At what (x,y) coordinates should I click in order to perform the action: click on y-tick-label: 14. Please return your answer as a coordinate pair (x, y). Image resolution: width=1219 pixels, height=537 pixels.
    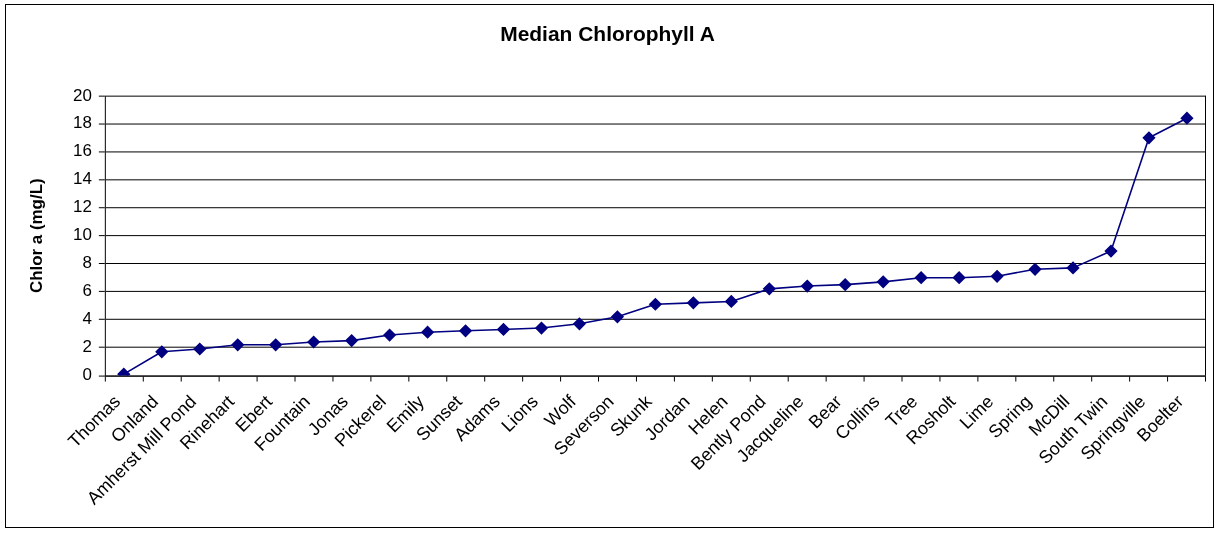
    Looking at the image, I should click on (82, 179).